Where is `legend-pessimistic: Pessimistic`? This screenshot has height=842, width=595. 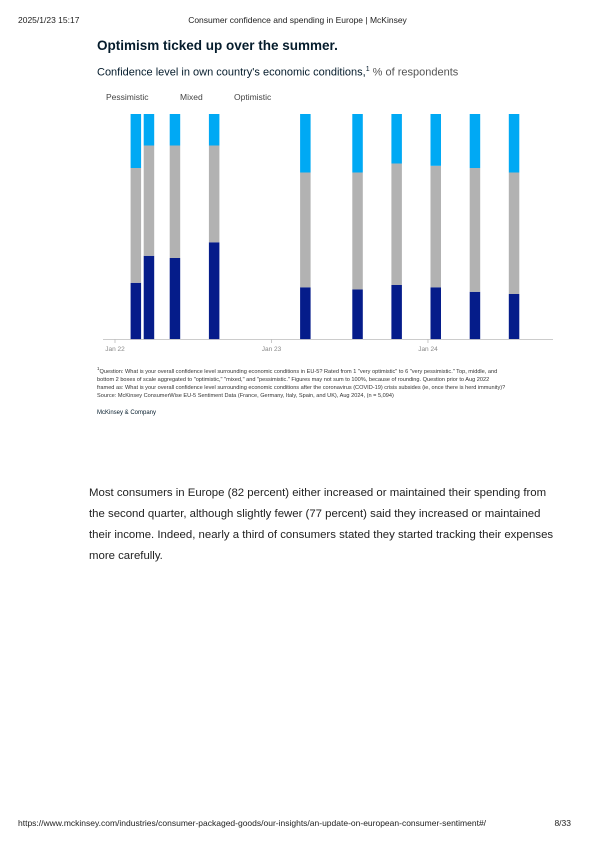
legend-pessimistic: Pessimistic is located at coordinates (127, 97).